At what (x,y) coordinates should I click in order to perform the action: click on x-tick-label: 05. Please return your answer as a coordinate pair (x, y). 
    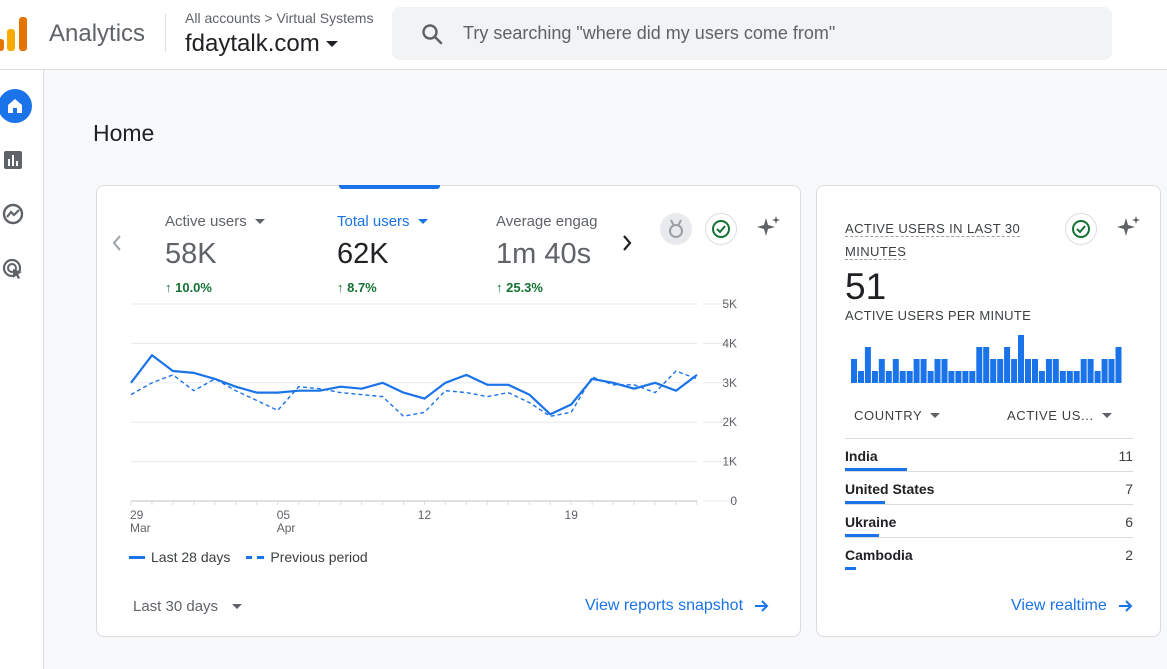
    Looking at the image, I should click on (284, 515).